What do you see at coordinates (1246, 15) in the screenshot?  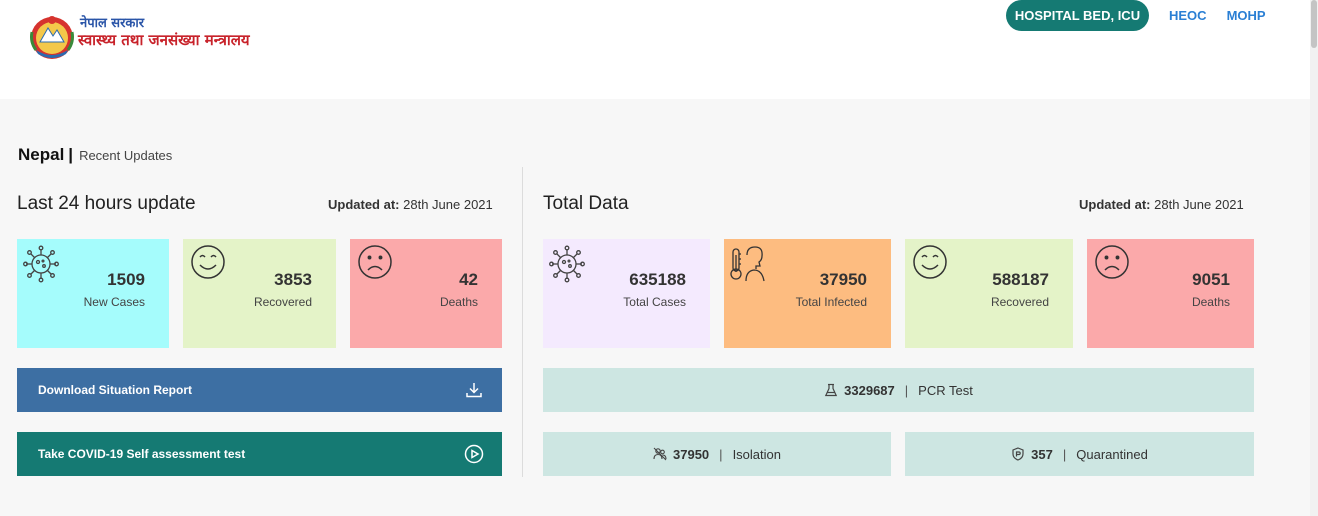 I see `nav-link-mohp: MOHP` at bounding box center [1246, 15].